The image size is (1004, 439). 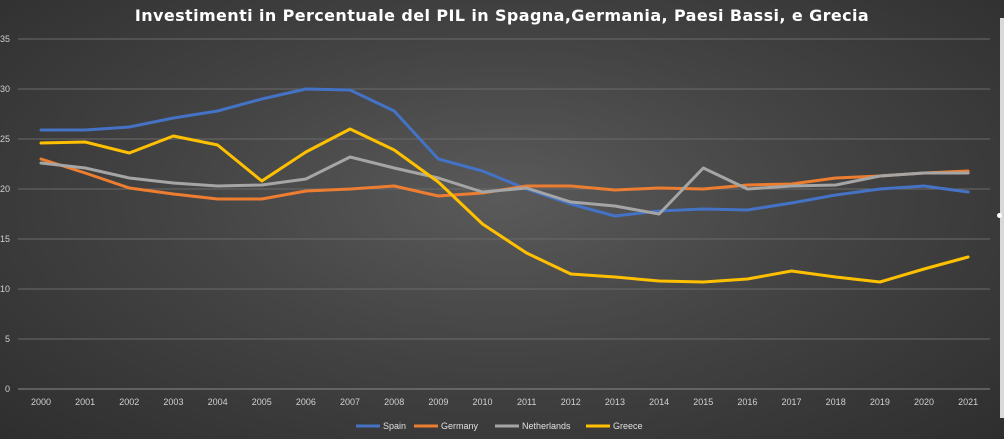 I want to click on y-tick-label: 25, so click(x=5, y=139).